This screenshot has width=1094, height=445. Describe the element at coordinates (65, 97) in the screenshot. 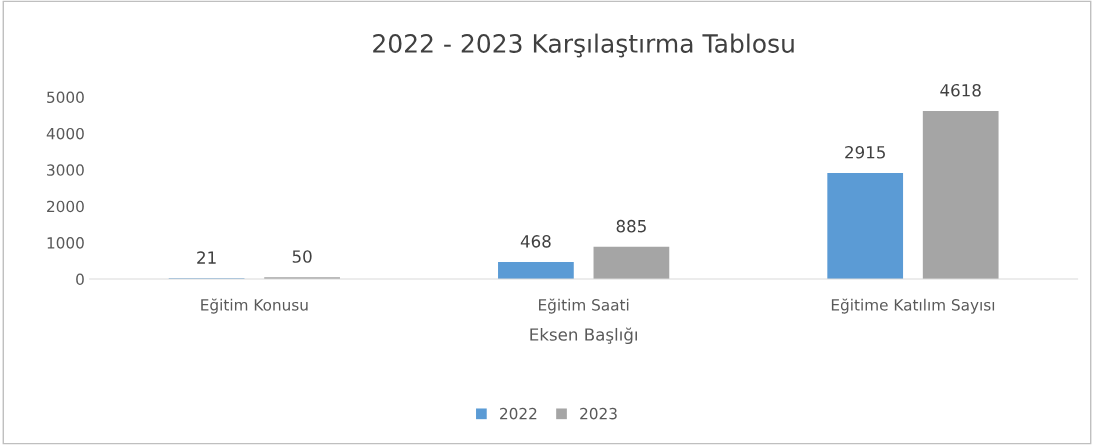

I see `y-tick-label: 5000` at that location.